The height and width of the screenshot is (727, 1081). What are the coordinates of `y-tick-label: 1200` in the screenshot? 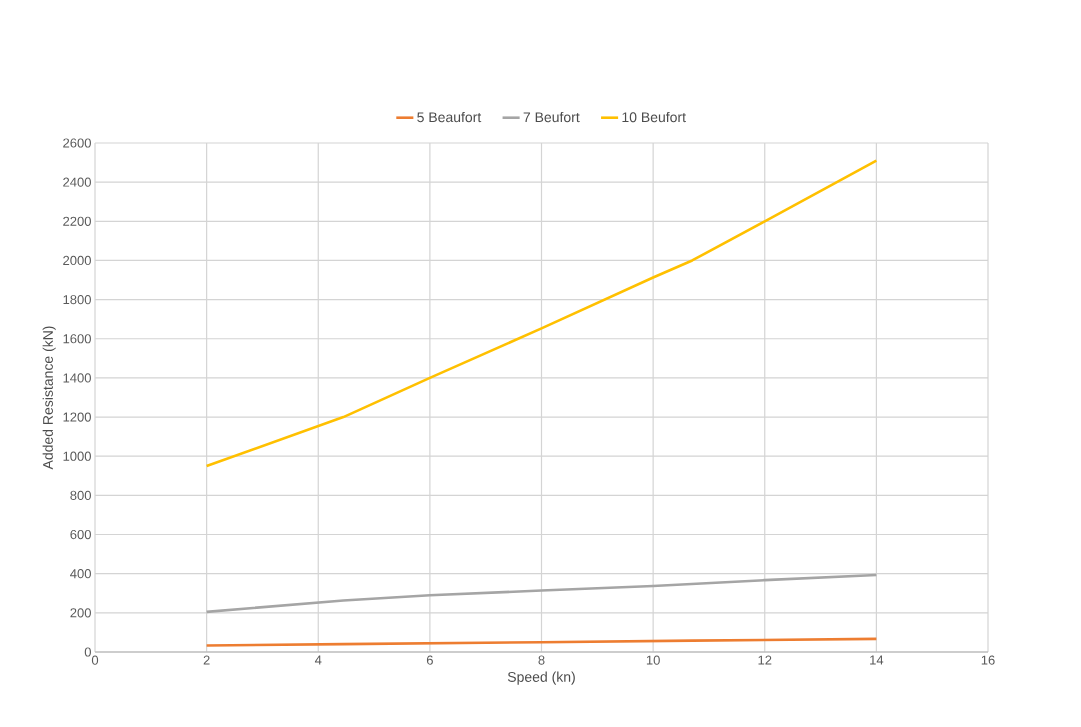 It's located at (77, 417).